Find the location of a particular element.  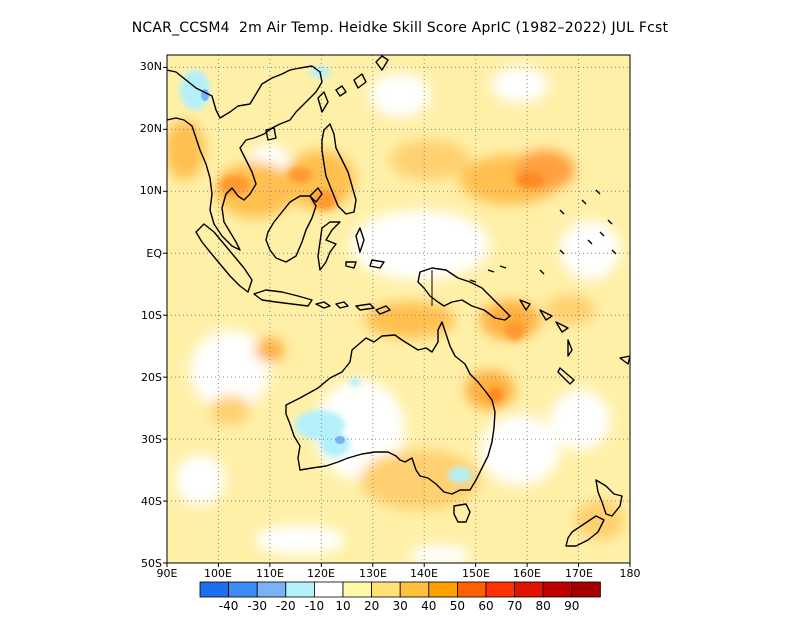

x-tick-label: 150E is located at coordinates (476, 573).